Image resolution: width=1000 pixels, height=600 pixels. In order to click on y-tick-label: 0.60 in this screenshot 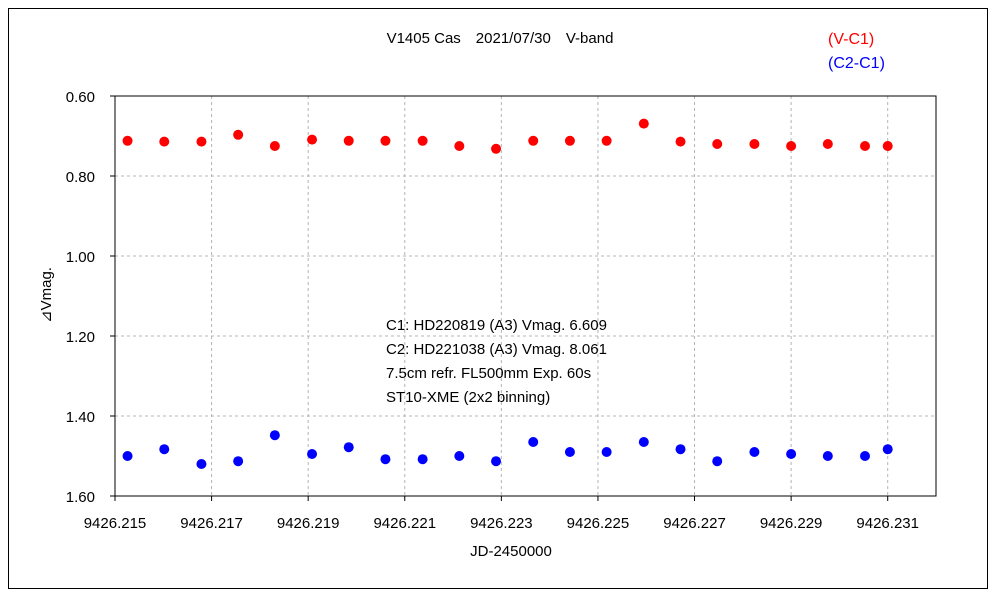, I will do `click(80, 97)`.